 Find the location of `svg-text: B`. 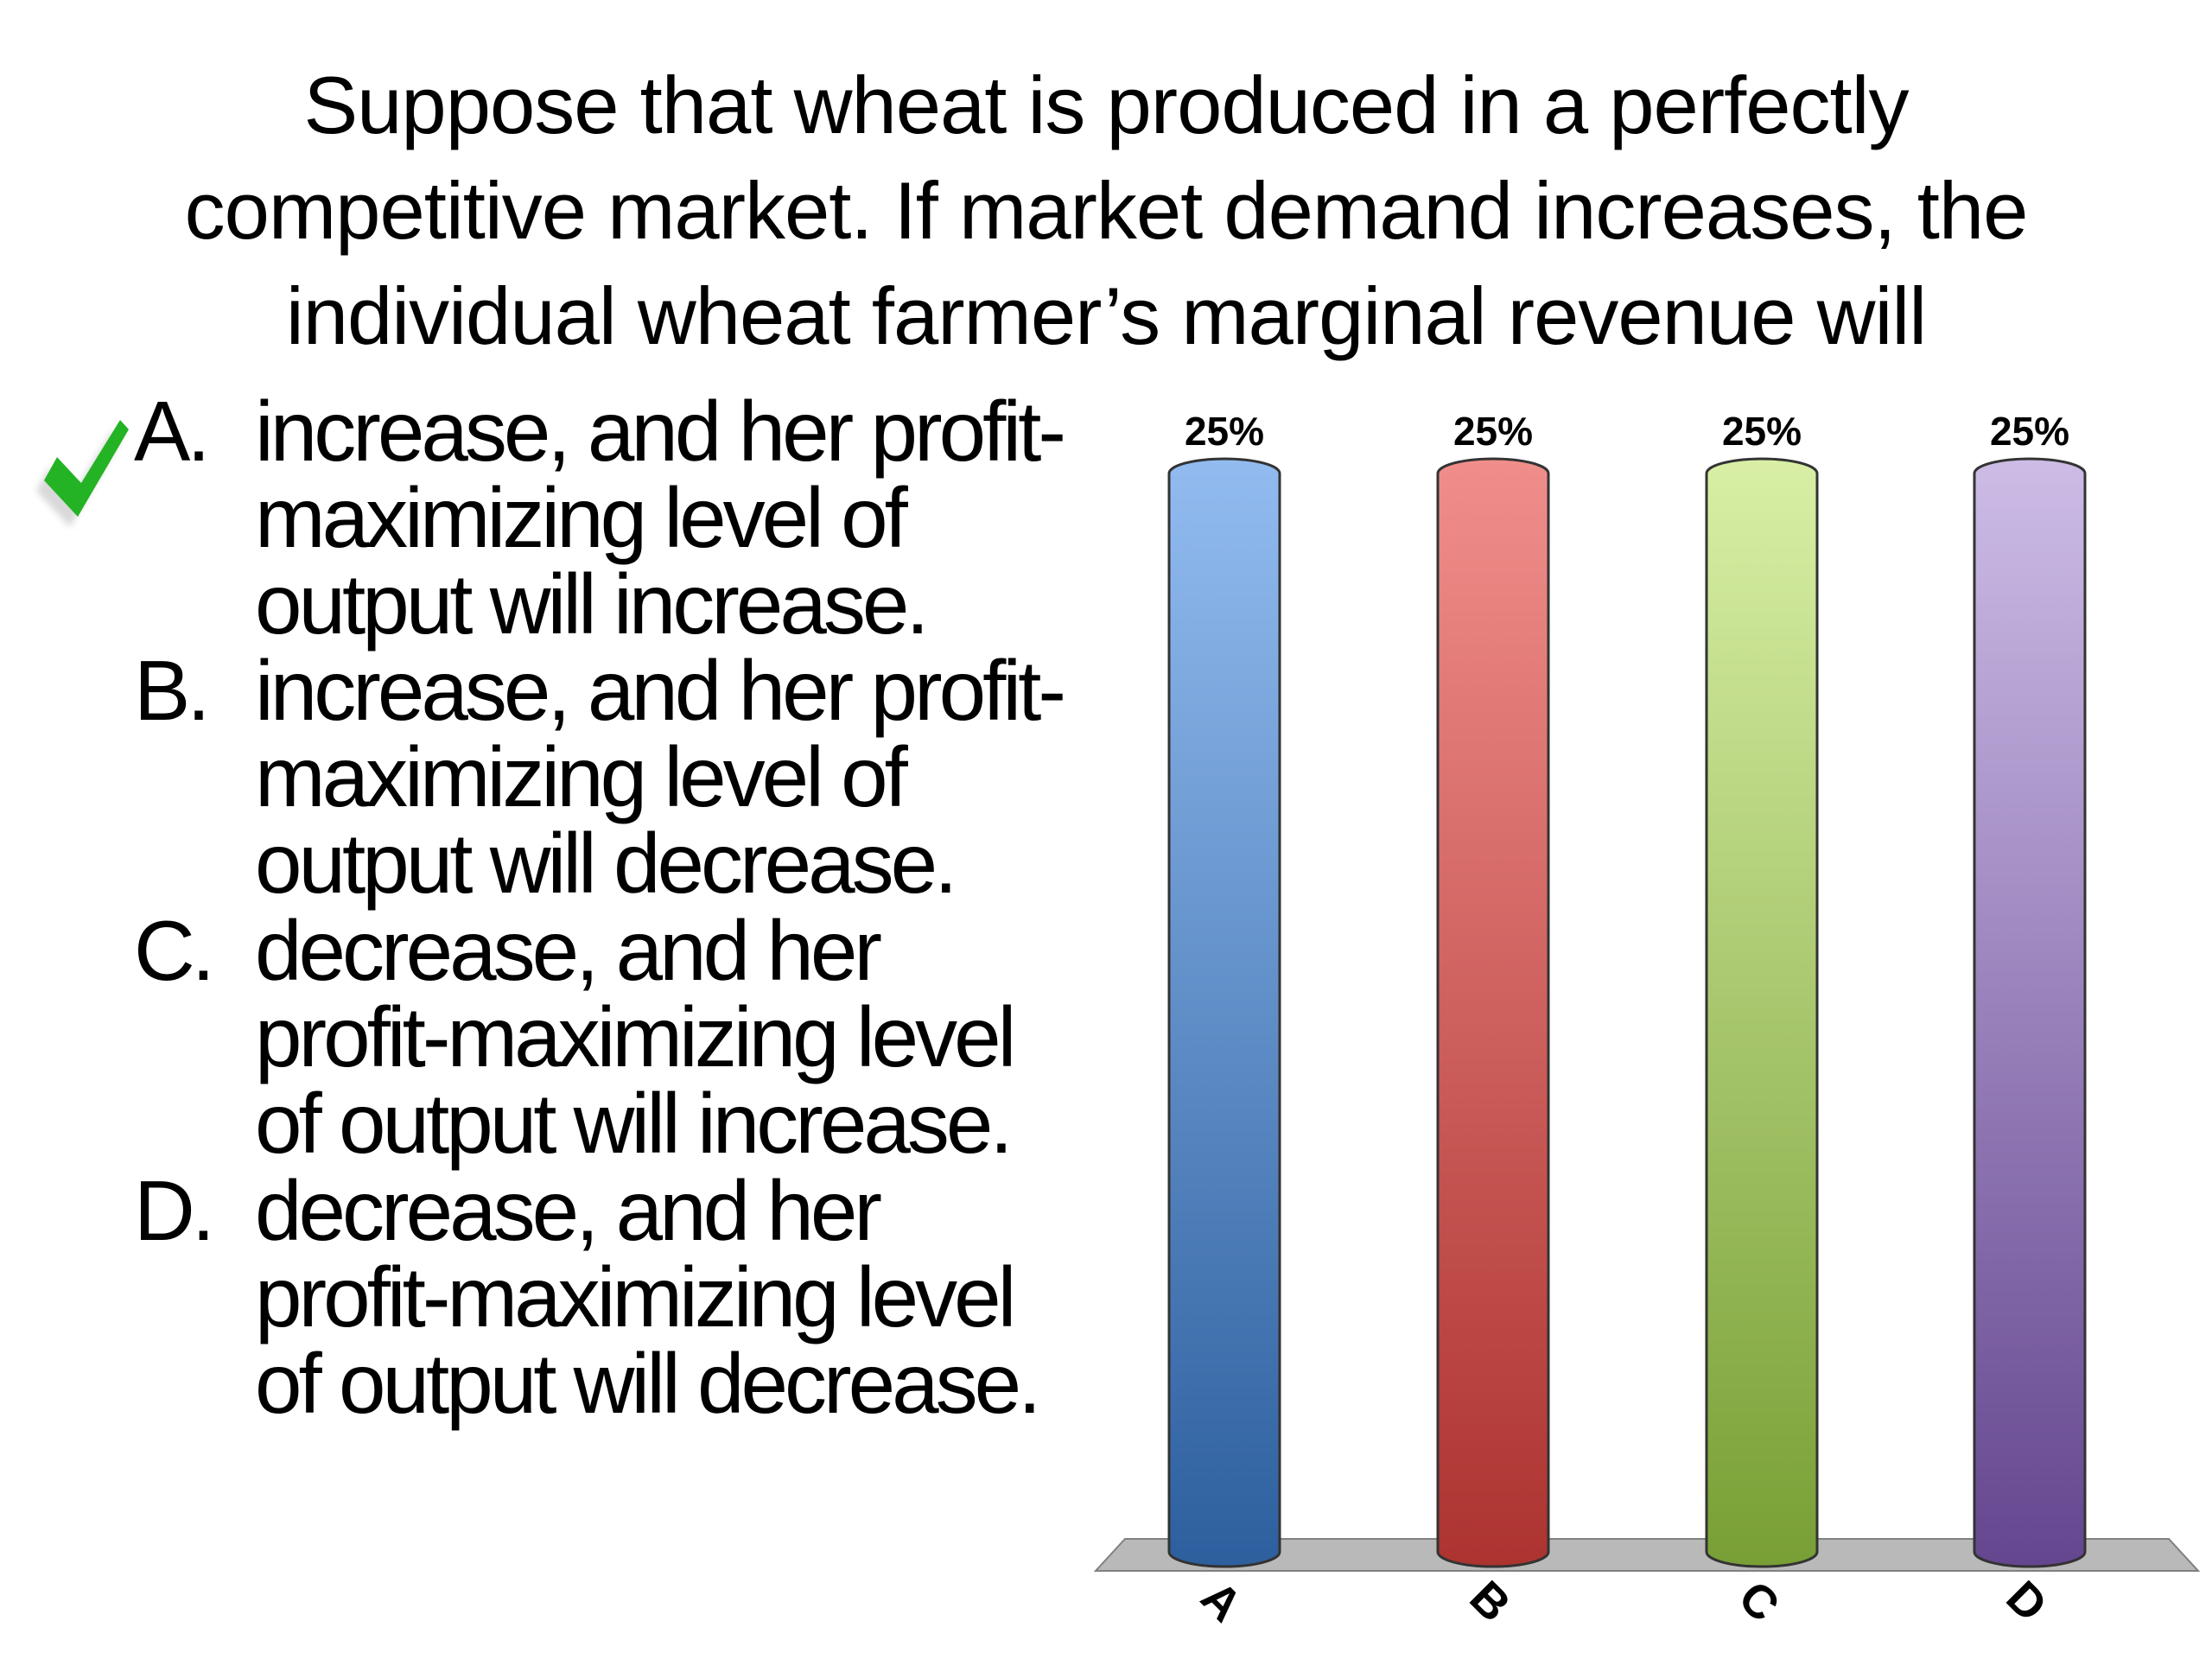

svg-text: B is located at coordinates (1490, 1601).